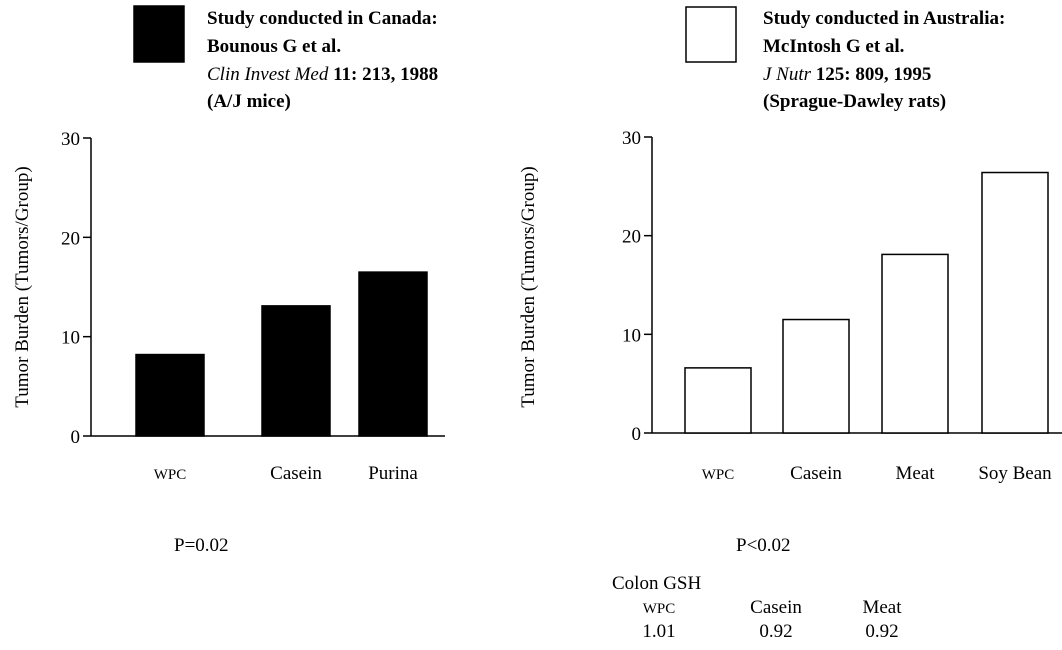 Image resolution: width=1062 pixels, height=650 pixels. Describe the element at coordinates (76, 288) in the screenshot. I see `left-y-ticks: 0 10 20 30` at that location.